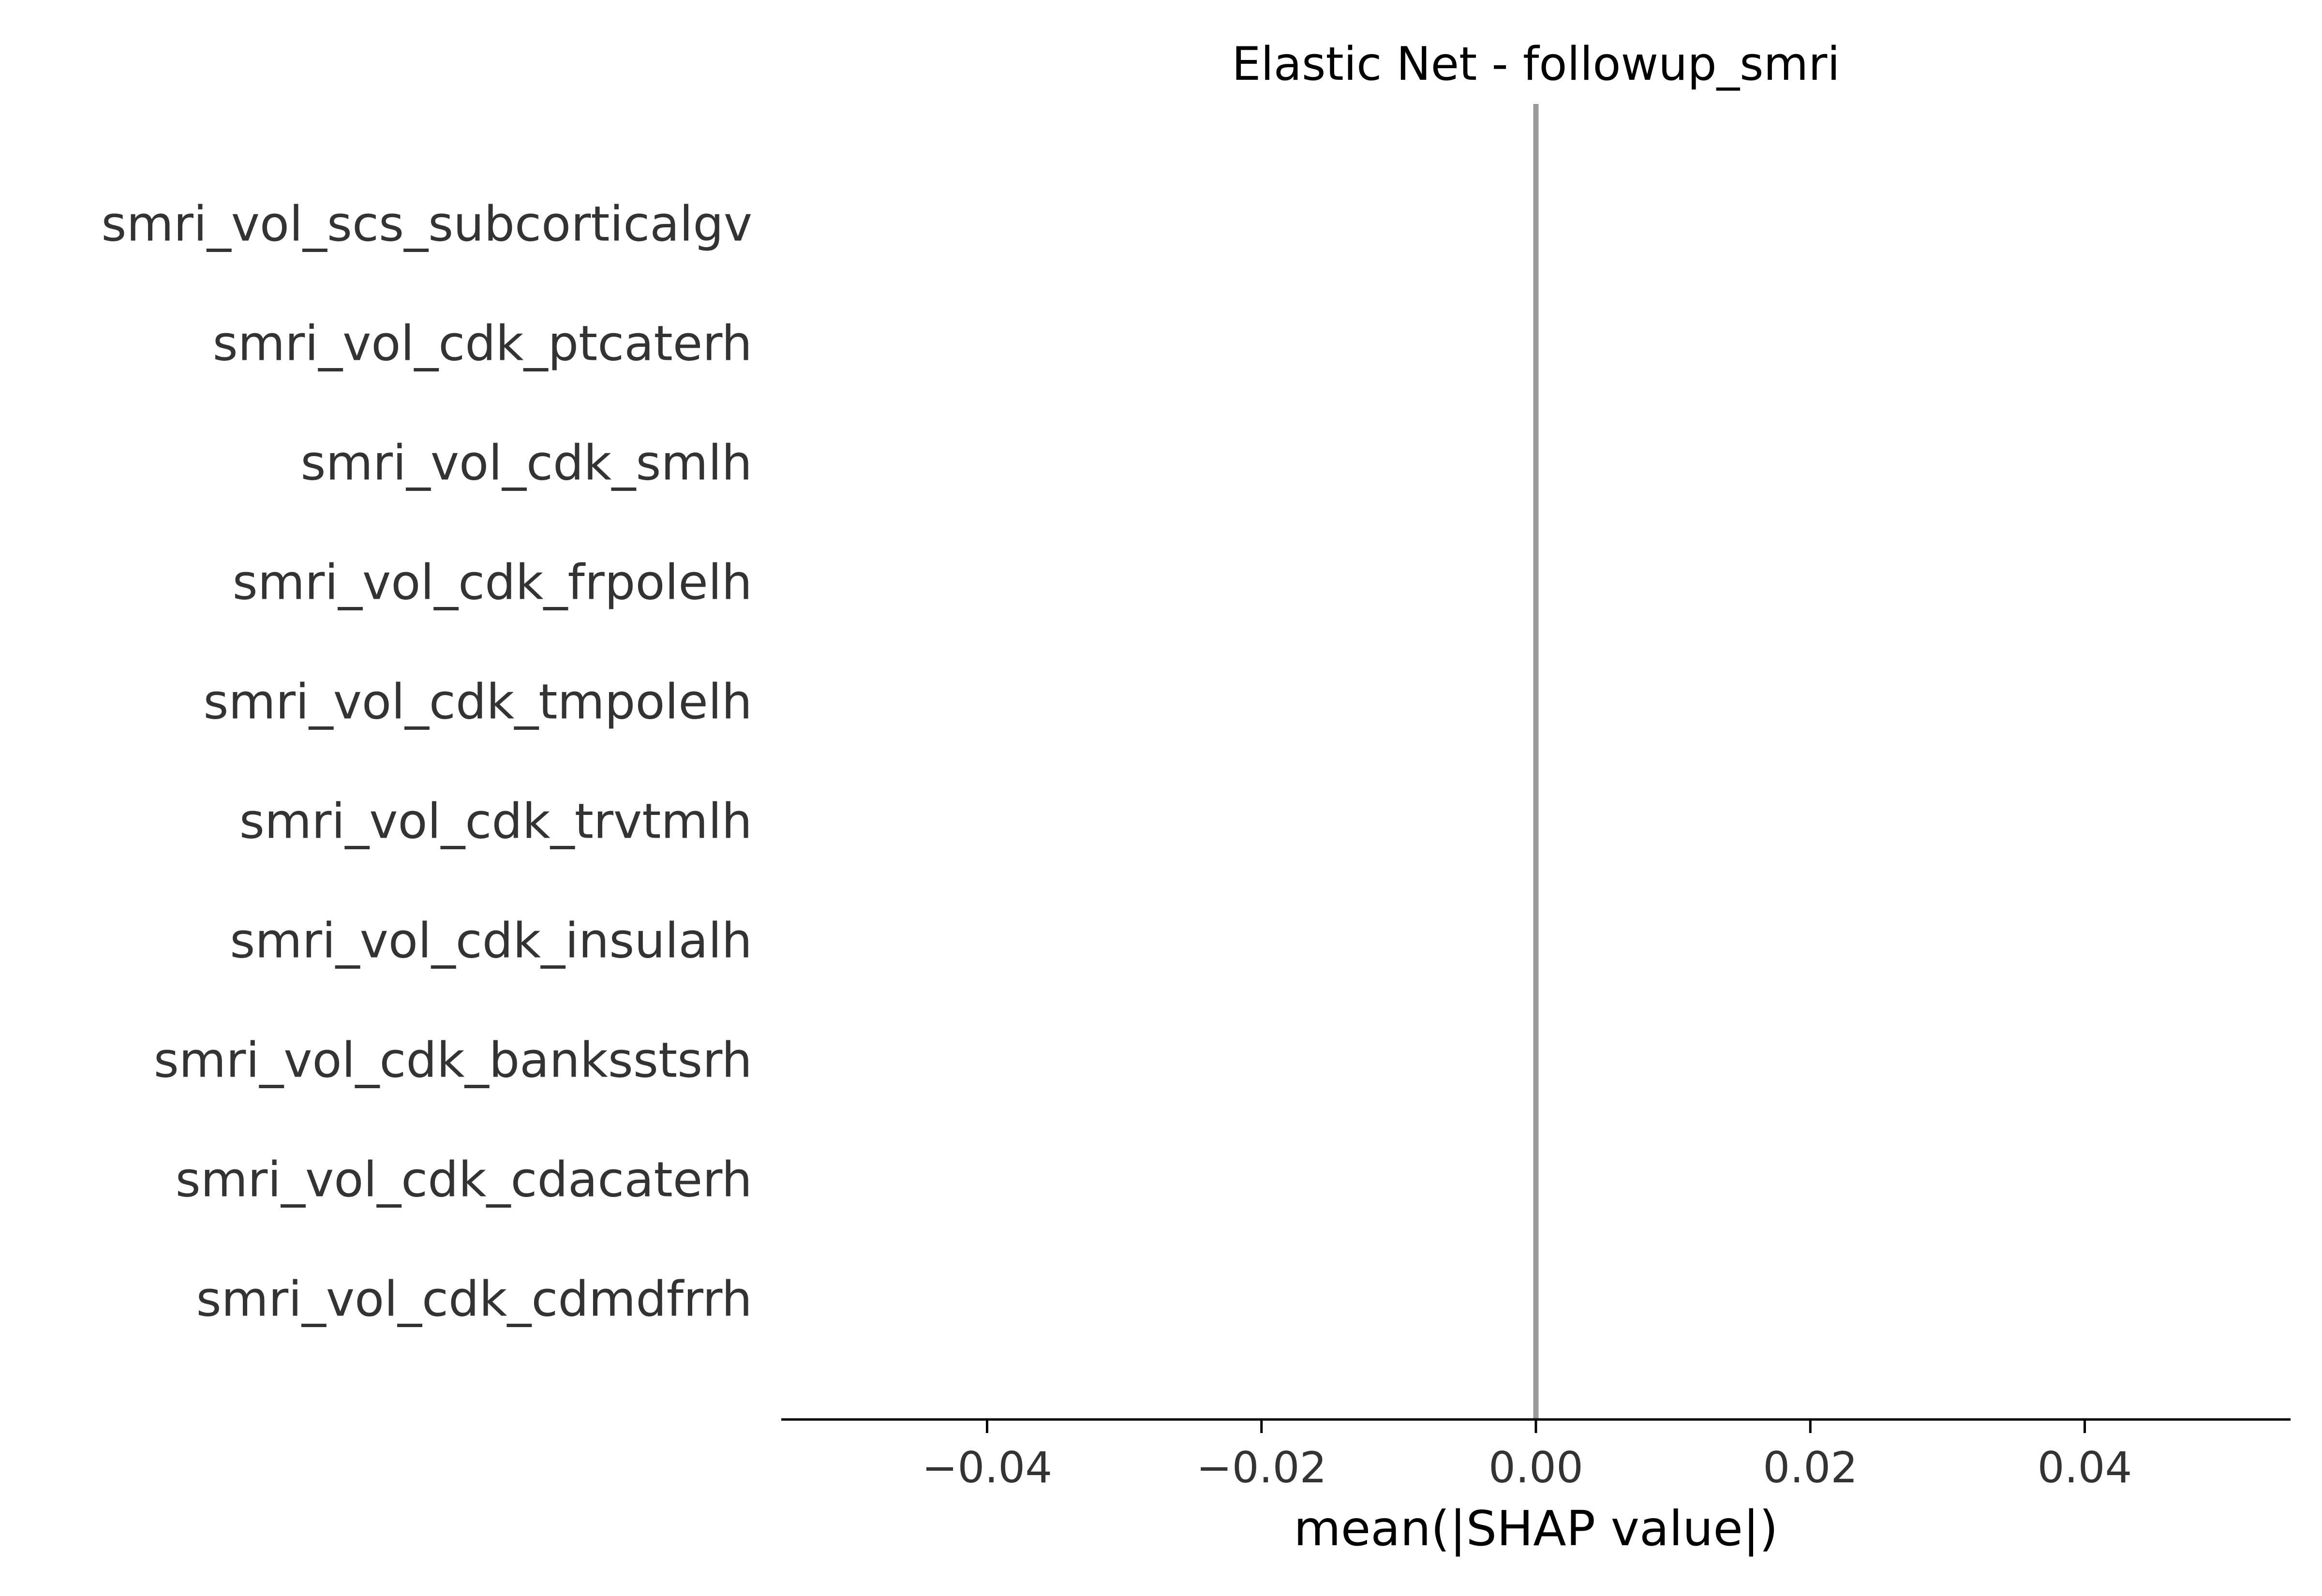 Image resolution: width=2322 pixels, height=1596 pixels. I want to click on x-axis-ticks: −0.04 −0.02 0.00 0.02 0.04, so click(1527, 1456).